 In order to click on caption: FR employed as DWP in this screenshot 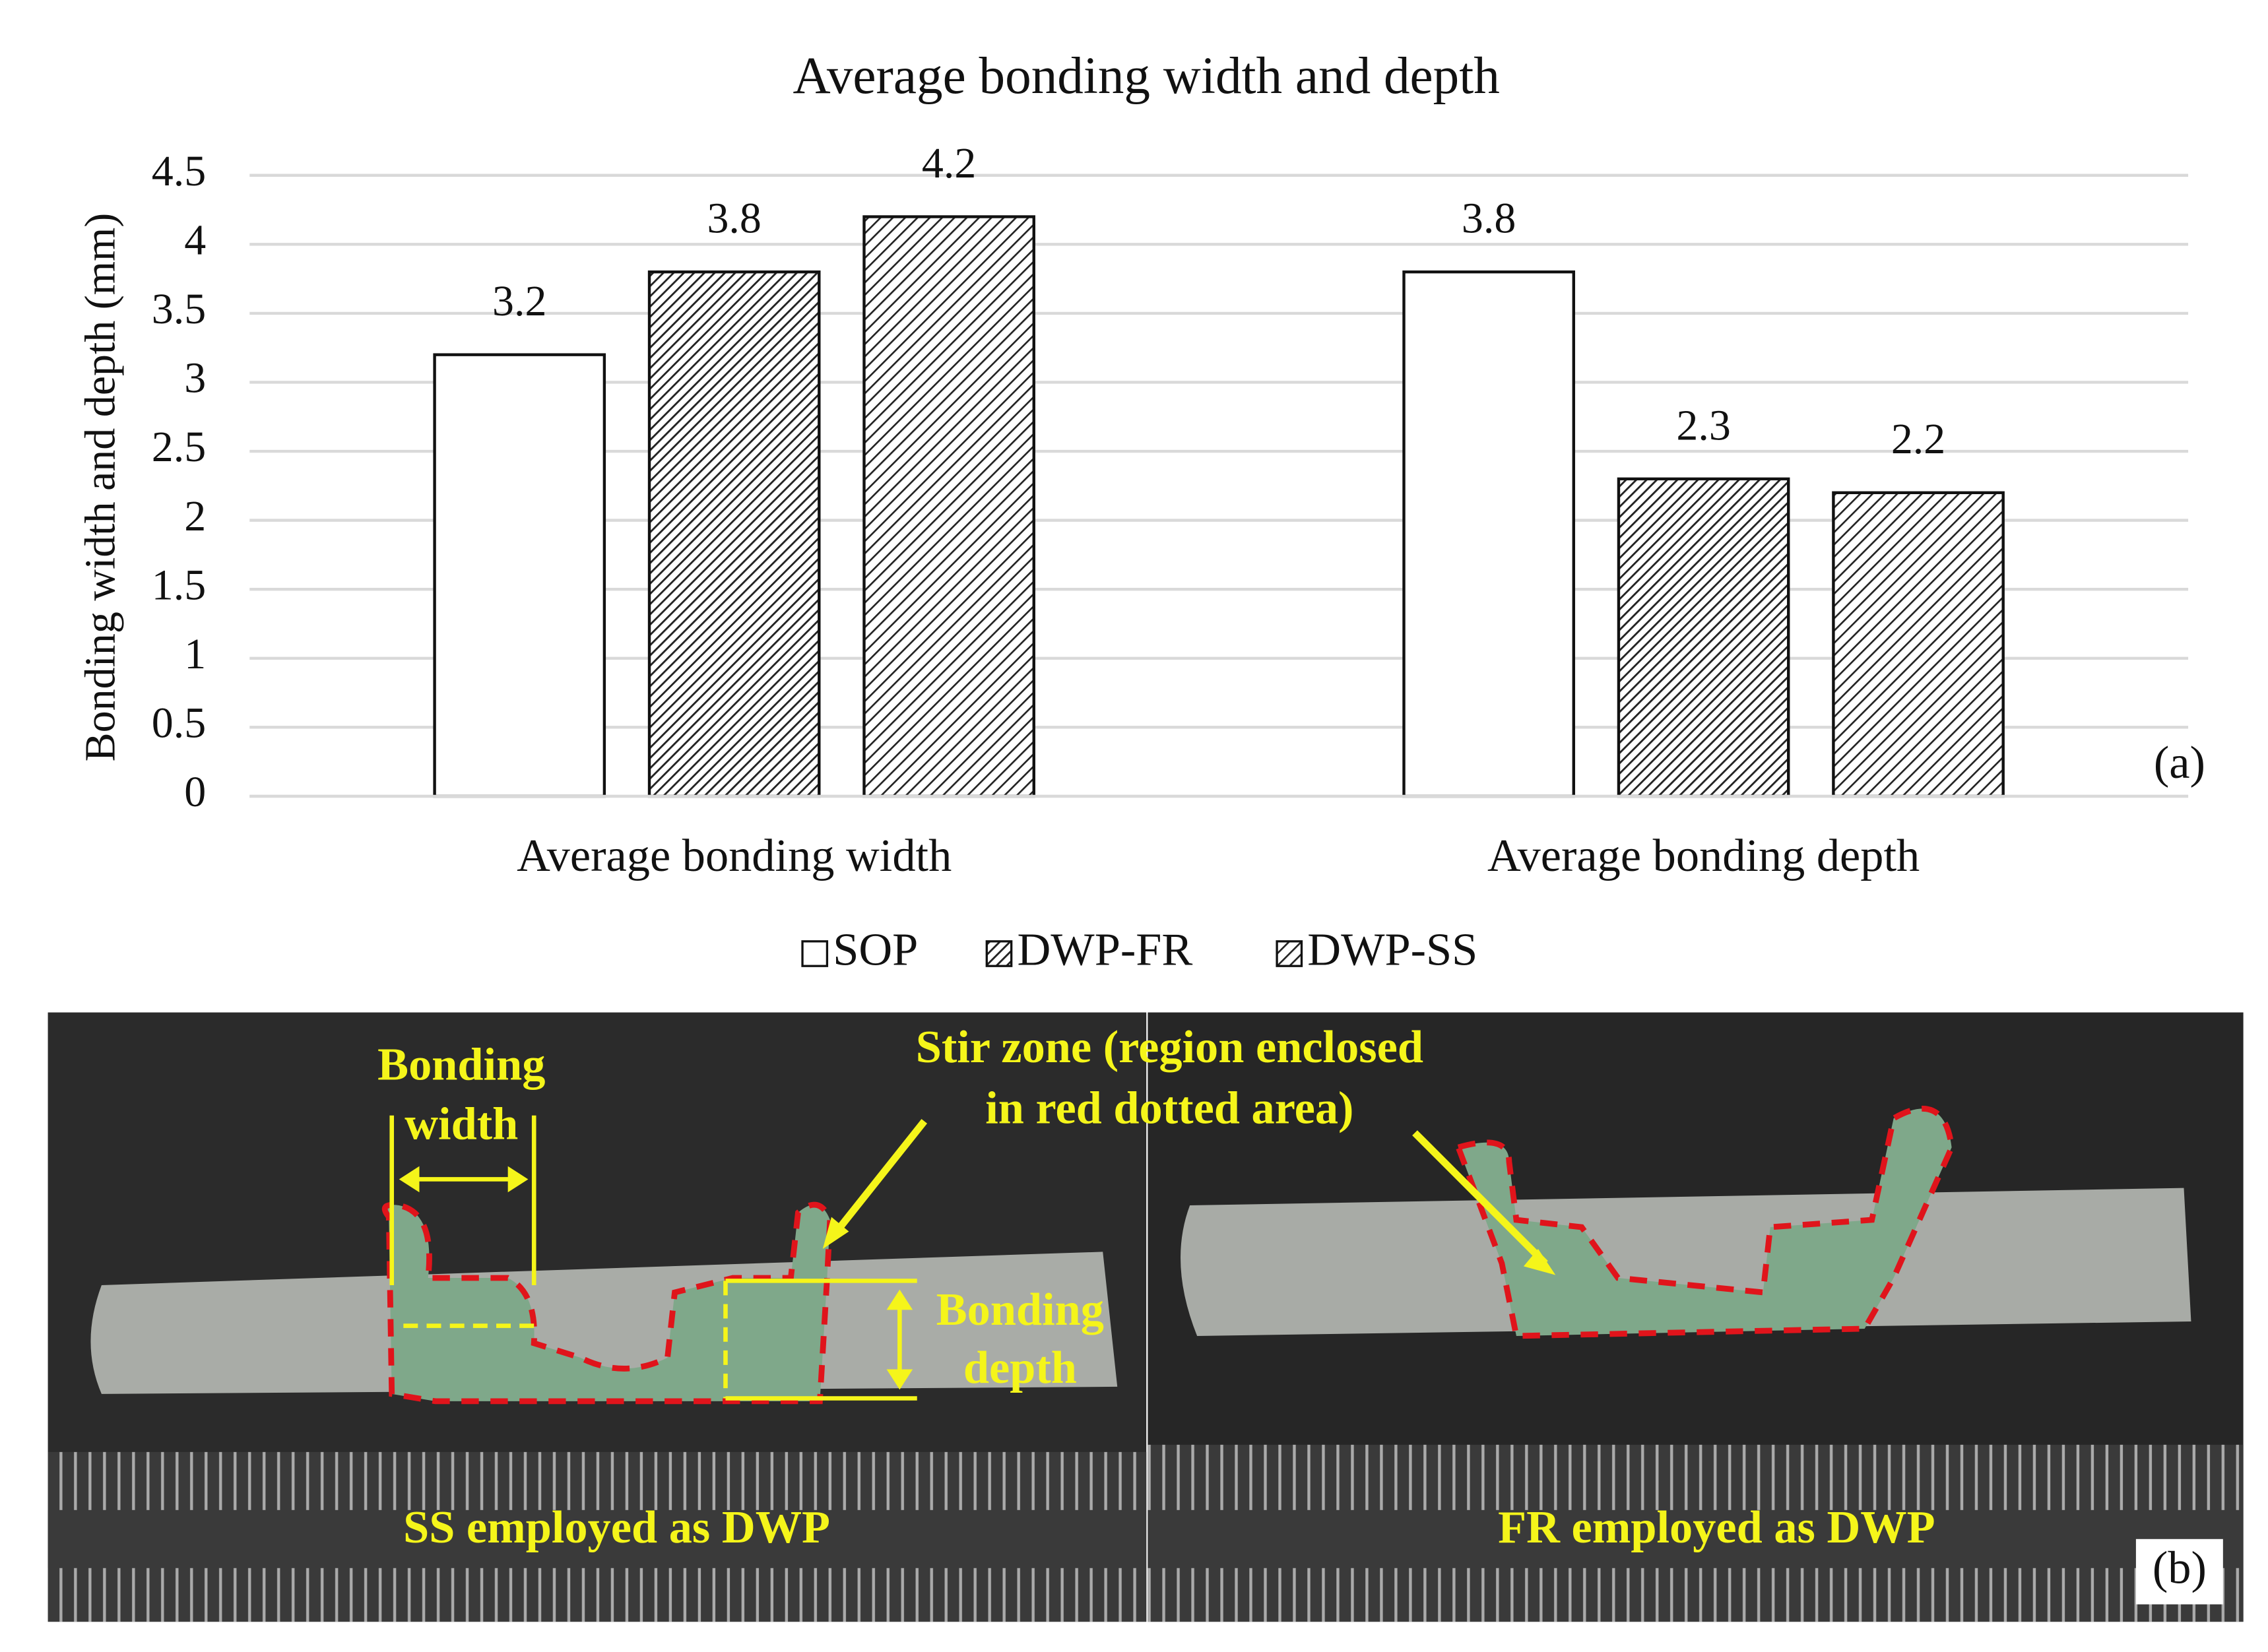, I will do `click(1716, 1527)`.